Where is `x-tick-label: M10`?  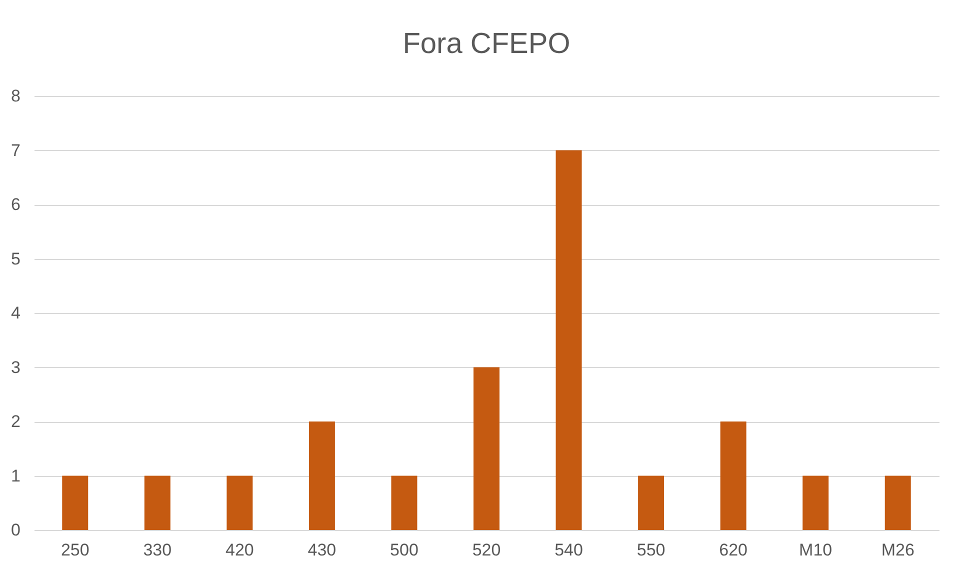
x-tick-label: M10 is located at coordinates (815, 550).